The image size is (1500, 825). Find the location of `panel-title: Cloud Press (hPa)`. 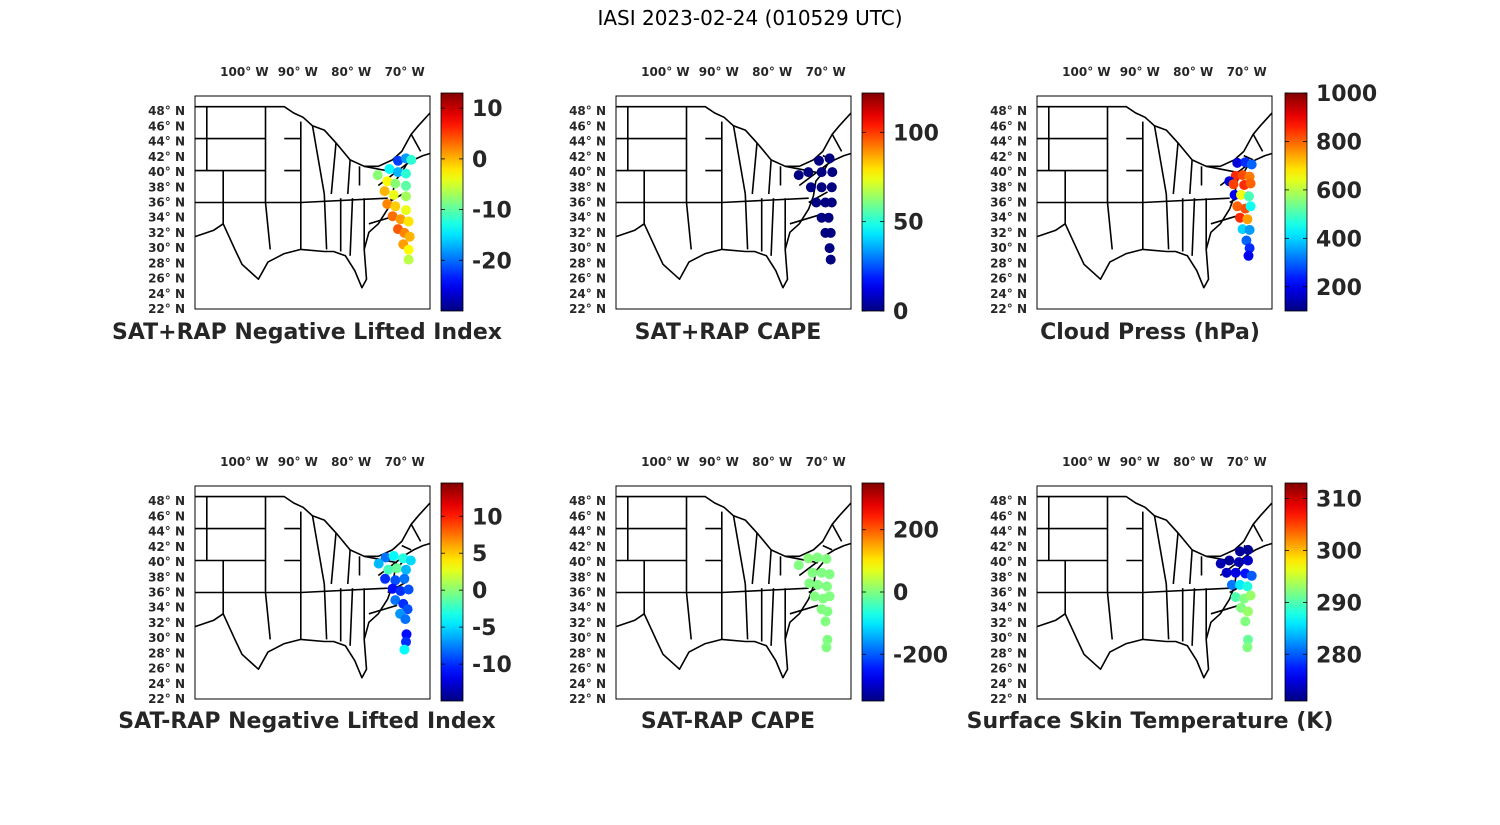

panel-title: Cloud Press (hPa) is located at coordinates (1150, 332).